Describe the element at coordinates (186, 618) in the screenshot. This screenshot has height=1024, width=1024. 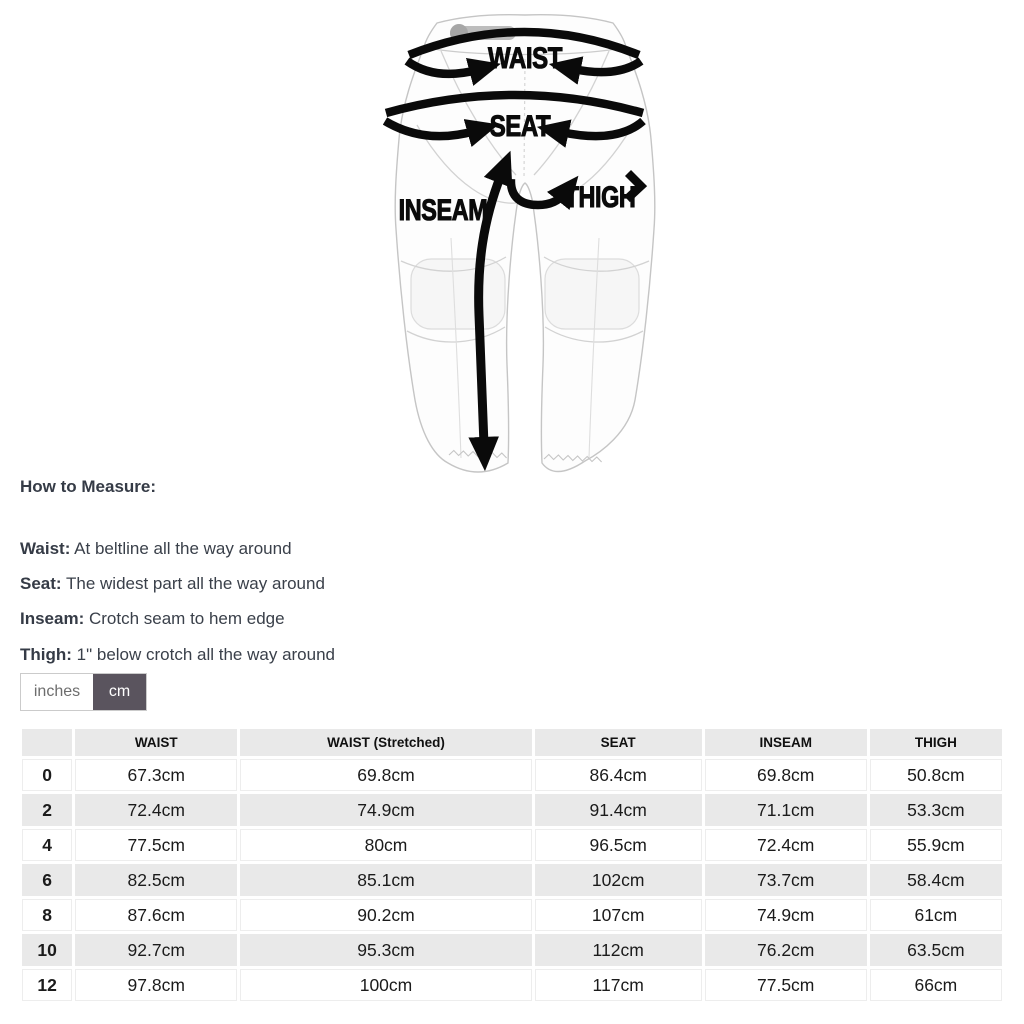
I see `instruction-text: Crotch seam to hem edge` at that location.